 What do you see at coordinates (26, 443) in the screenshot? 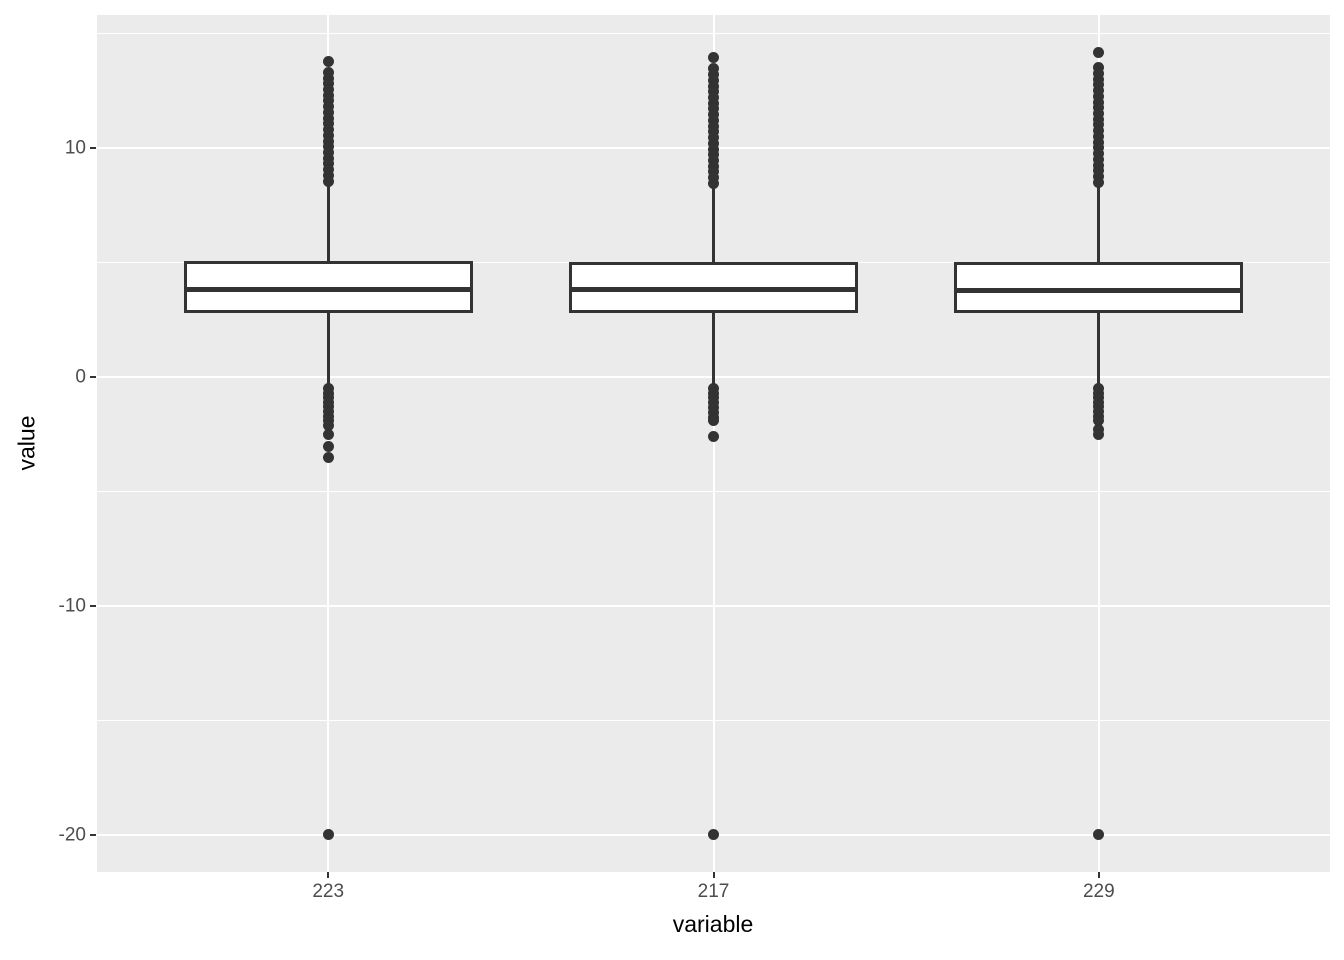
I see `y-axis-title: value` at bounding box center [26, 443].